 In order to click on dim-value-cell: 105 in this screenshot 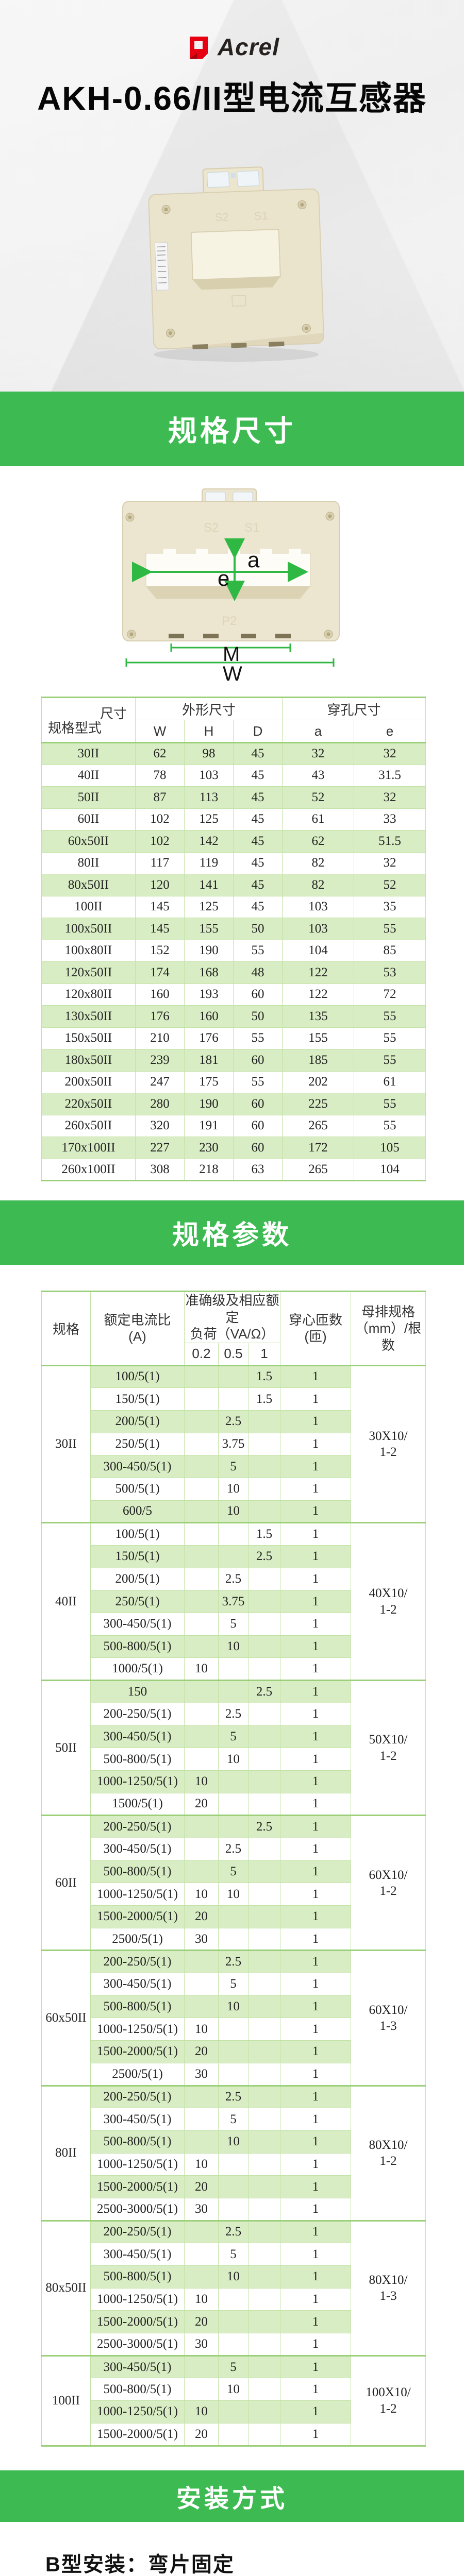, I will do `click(390, 1148)`.